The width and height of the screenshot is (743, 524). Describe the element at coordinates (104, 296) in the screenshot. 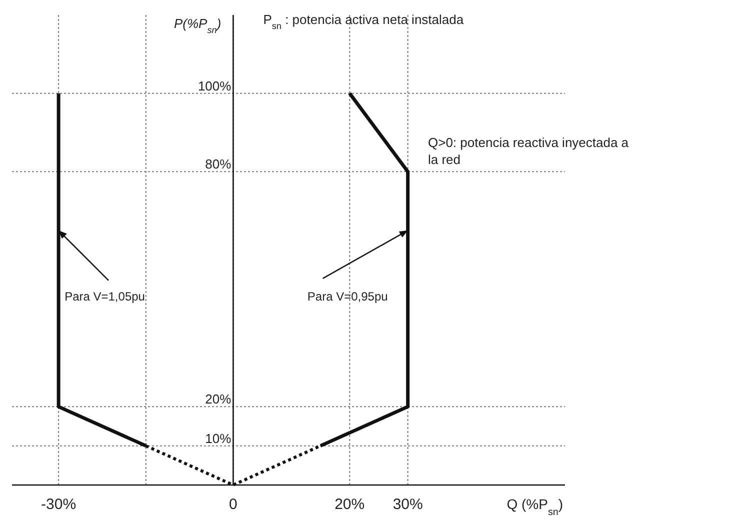

I see `annotation: Para V=1,05pu` at that location.